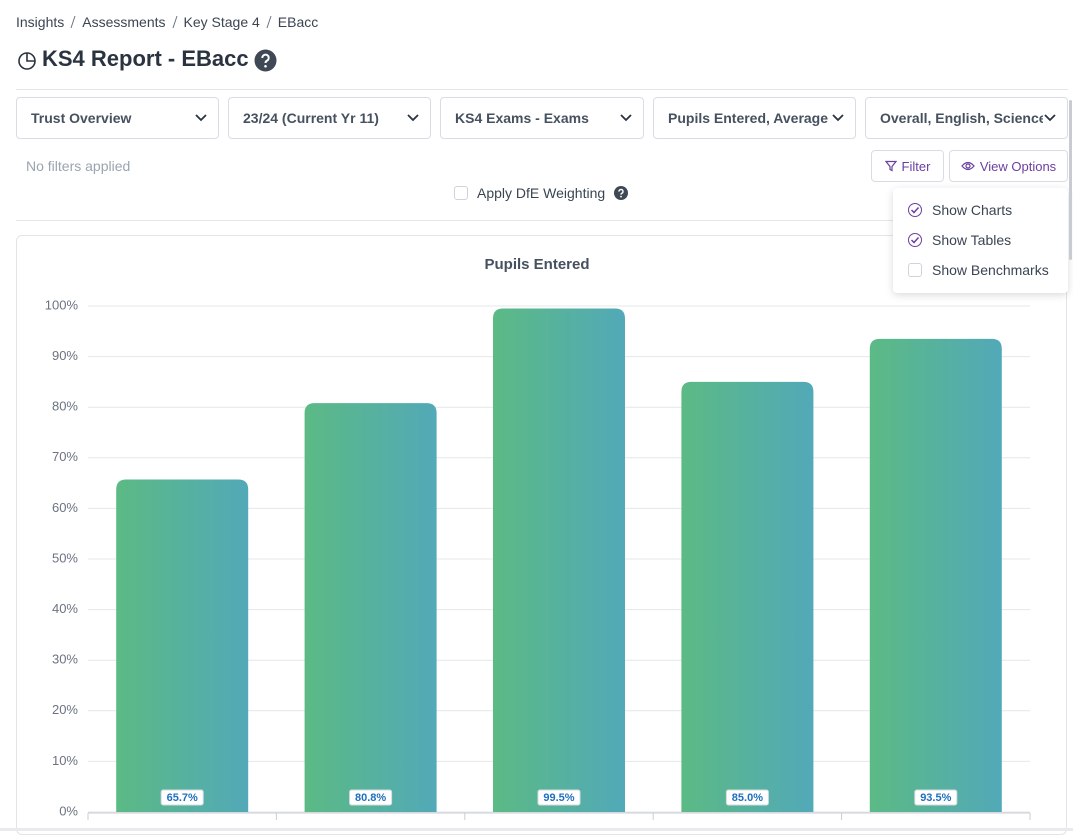  What do you see at coordinates (990, 270) in the screenshot?
I see `option-label: Show Benchmarks` at bounding box center [990, 270].